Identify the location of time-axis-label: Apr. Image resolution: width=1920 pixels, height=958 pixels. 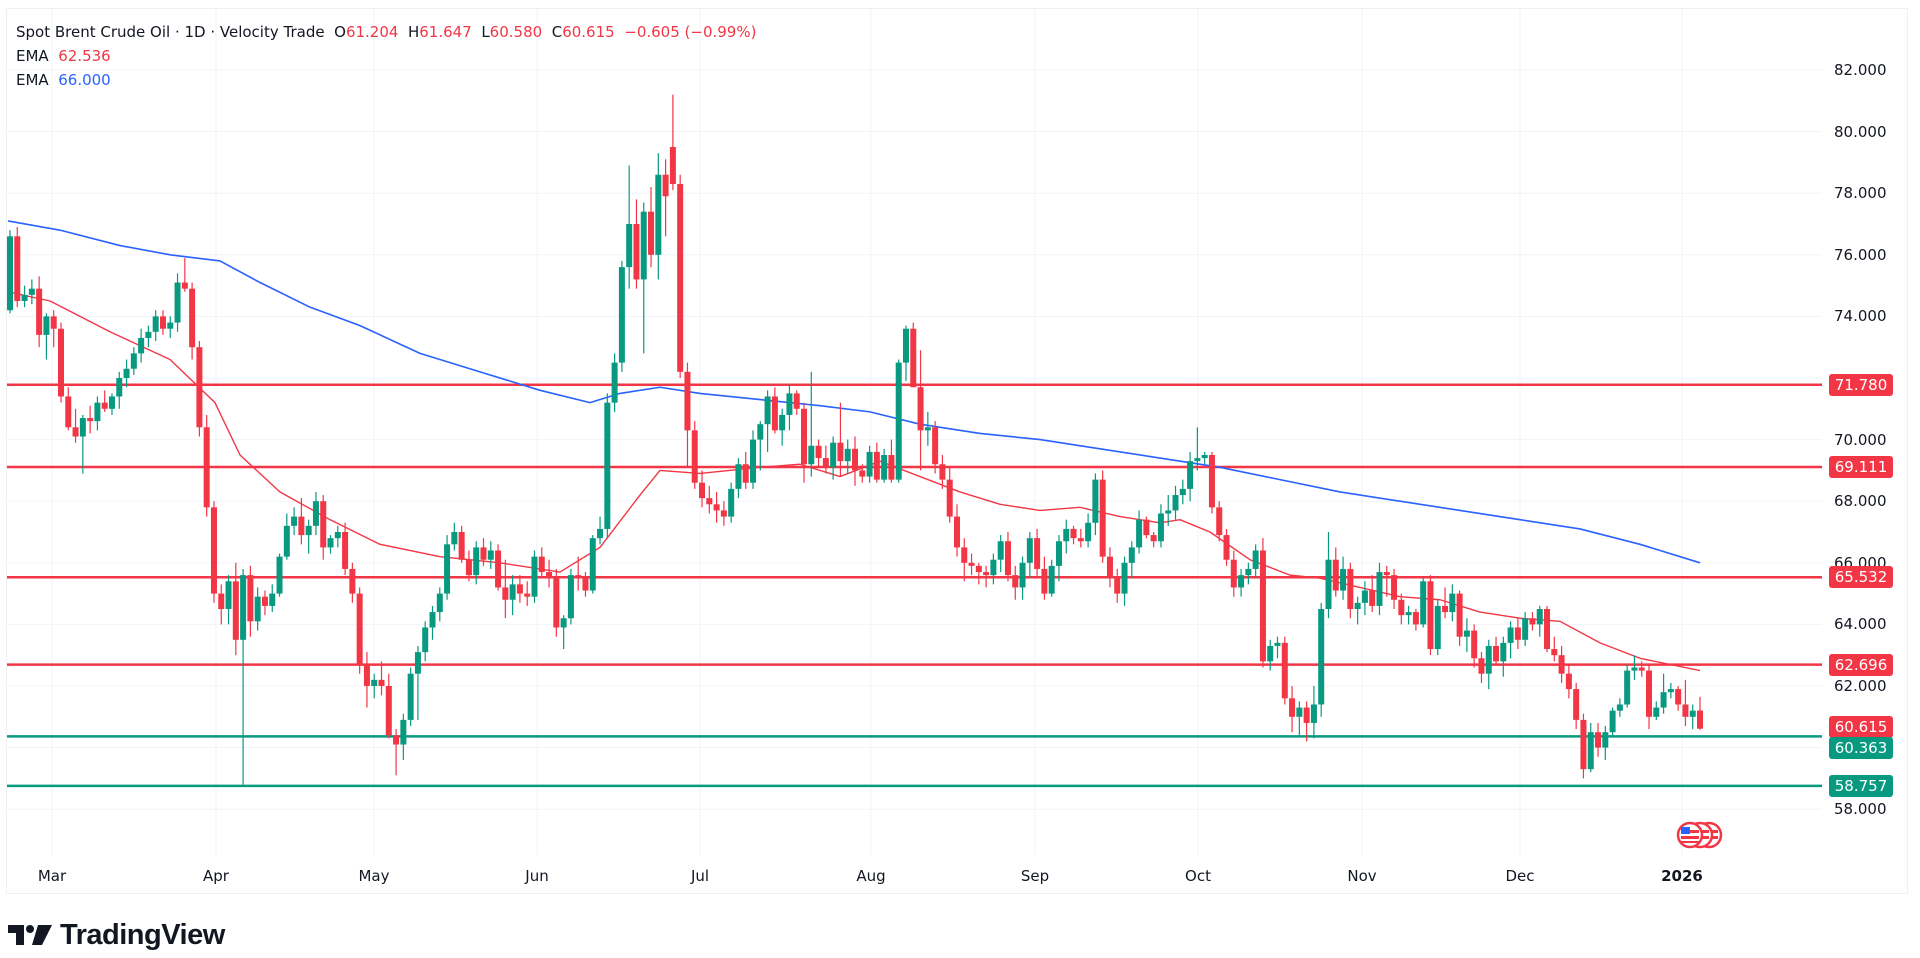
(216, 876).